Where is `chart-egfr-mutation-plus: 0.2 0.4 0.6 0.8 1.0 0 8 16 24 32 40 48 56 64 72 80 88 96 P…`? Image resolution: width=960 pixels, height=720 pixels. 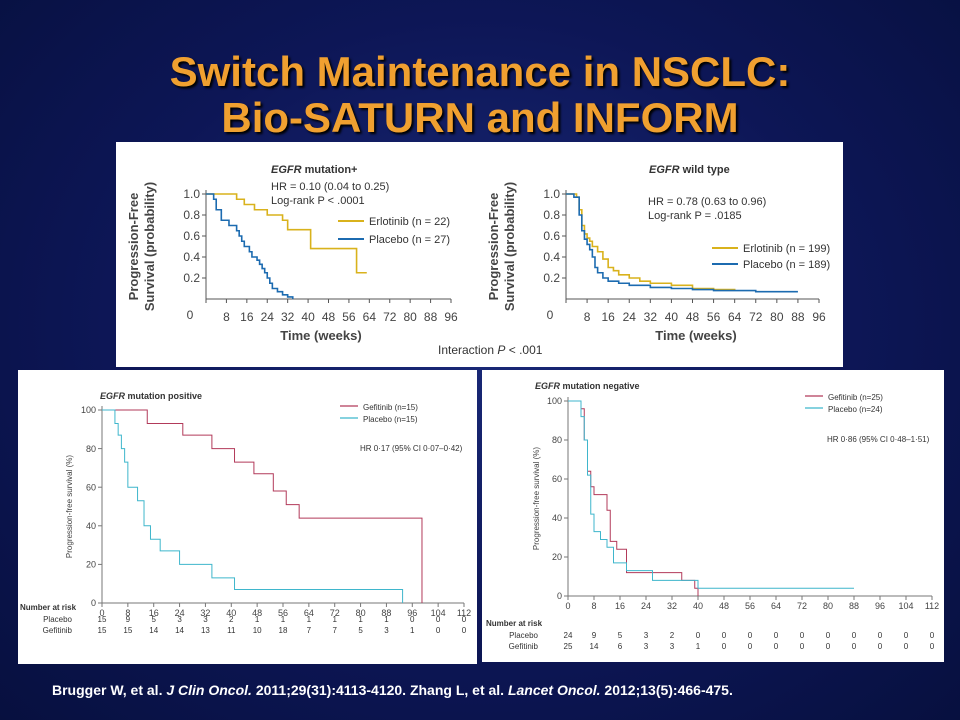 chart-egfr-mutation-plus: 0.2 0.4 0.6 0.8 1.0 0 8 16 24 32 40 48 56 64 72 80 88 96 P… is located at coordinates (292, 253).